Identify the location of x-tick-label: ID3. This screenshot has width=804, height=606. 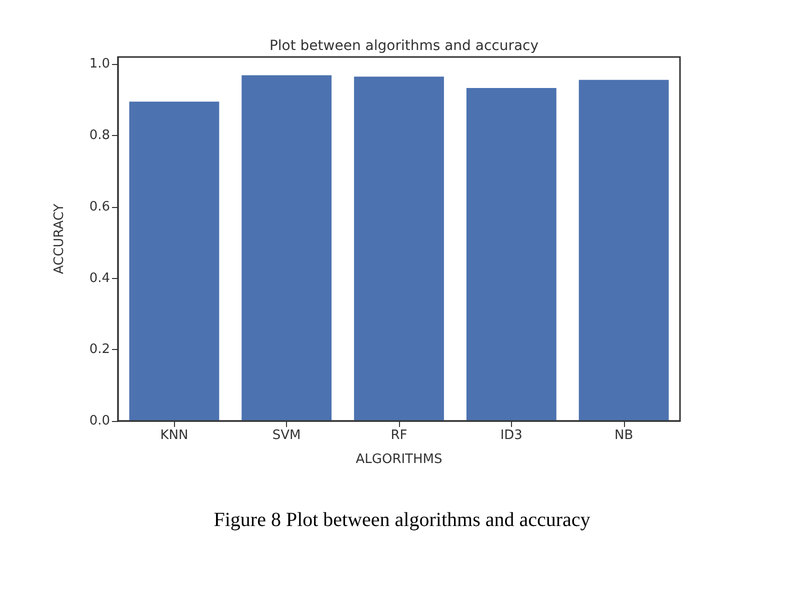
(511, 435).